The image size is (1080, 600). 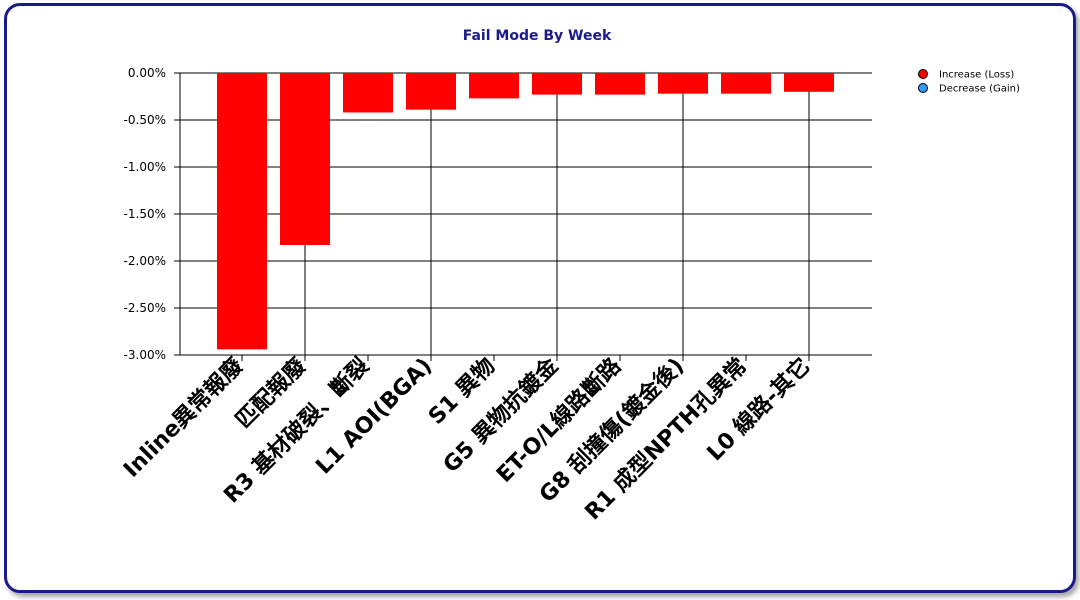 I want to click on x-tick-label: Inline異常報廢, so click(x=183, y=417).